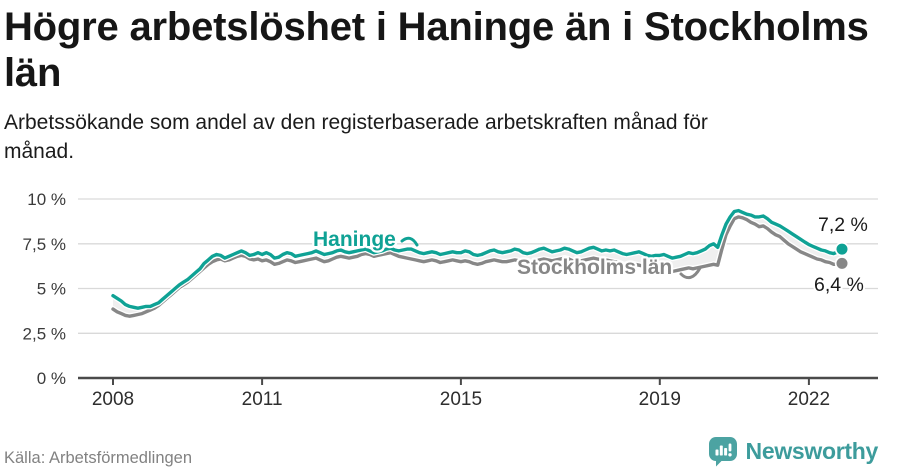 The width and height of the screenshot is (900, 474). What do you see at coordinates (842, 263) in the screenshot?
I see `stockholms-lan-end-dot` at bounding box center [842, 263].